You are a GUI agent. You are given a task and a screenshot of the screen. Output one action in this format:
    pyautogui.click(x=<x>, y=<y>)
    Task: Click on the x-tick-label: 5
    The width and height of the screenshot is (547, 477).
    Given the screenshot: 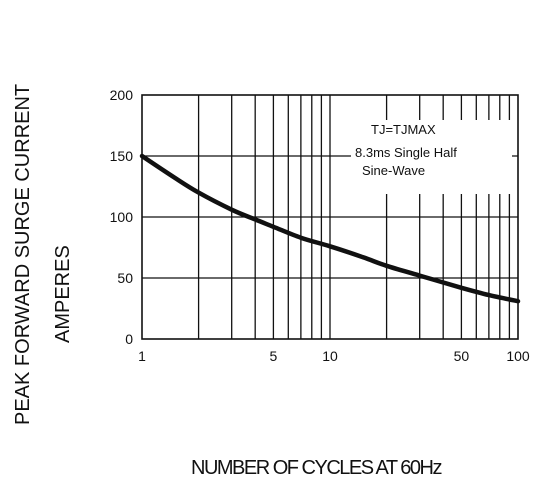 What is the action you would take?
    pyautogui.click(x=274, y=356)
    